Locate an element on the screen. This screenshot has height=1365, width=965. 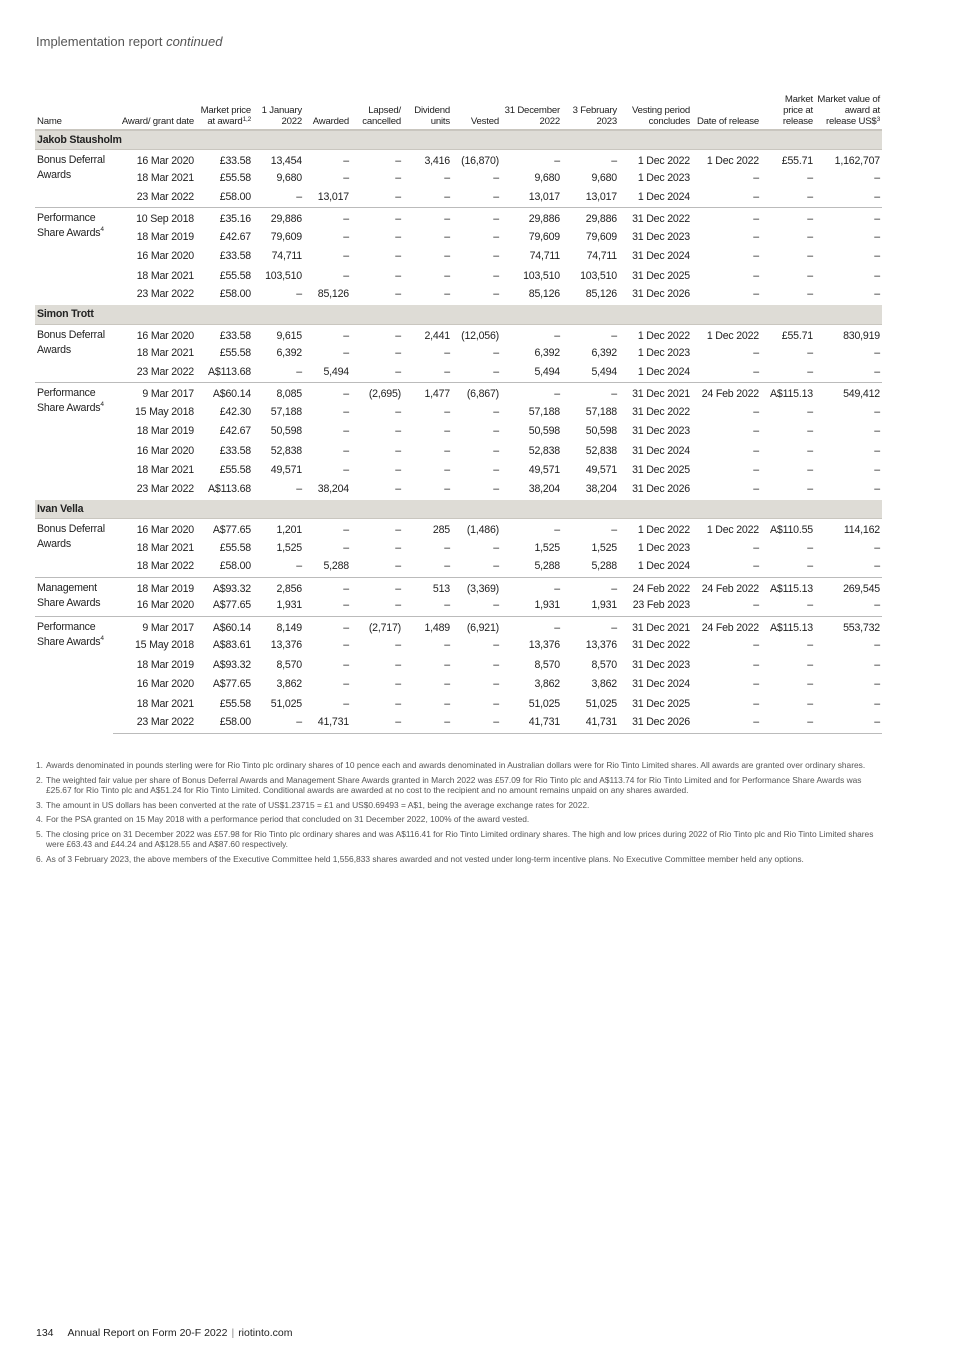
table-cell: 9,680 is located at coordinates (604, 178).